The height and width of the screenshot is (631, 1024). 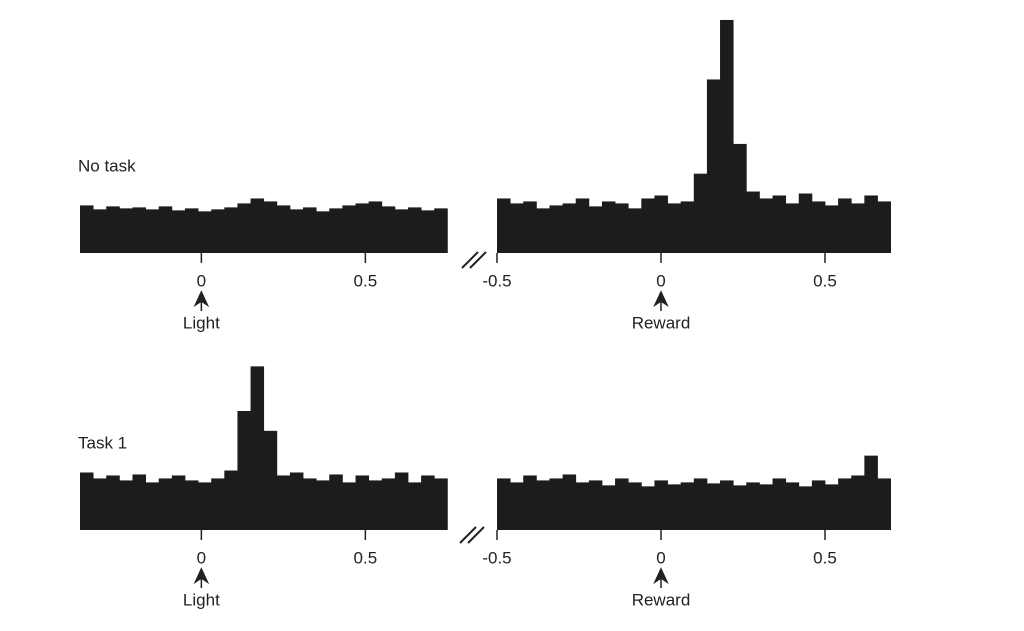 I want to click on event-label: Light, so click(x=201, y=599).